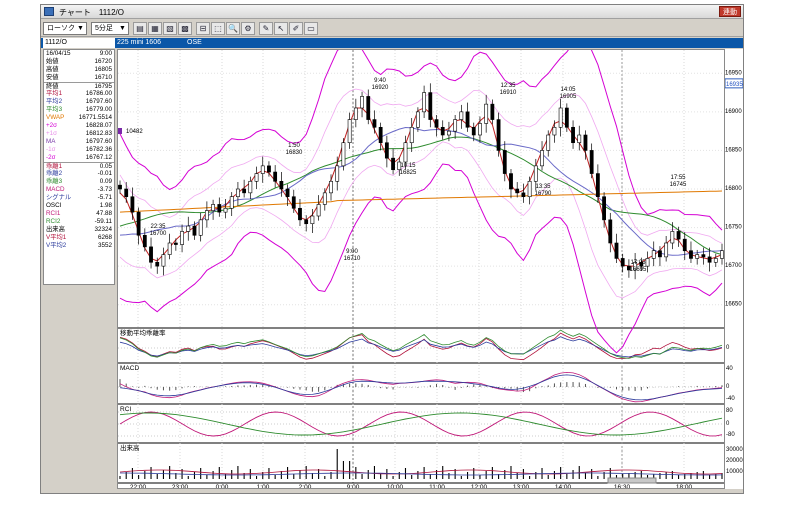 The image size is (800, 507). I want to click on info-row: V平均1 6268, so click(79, 238).